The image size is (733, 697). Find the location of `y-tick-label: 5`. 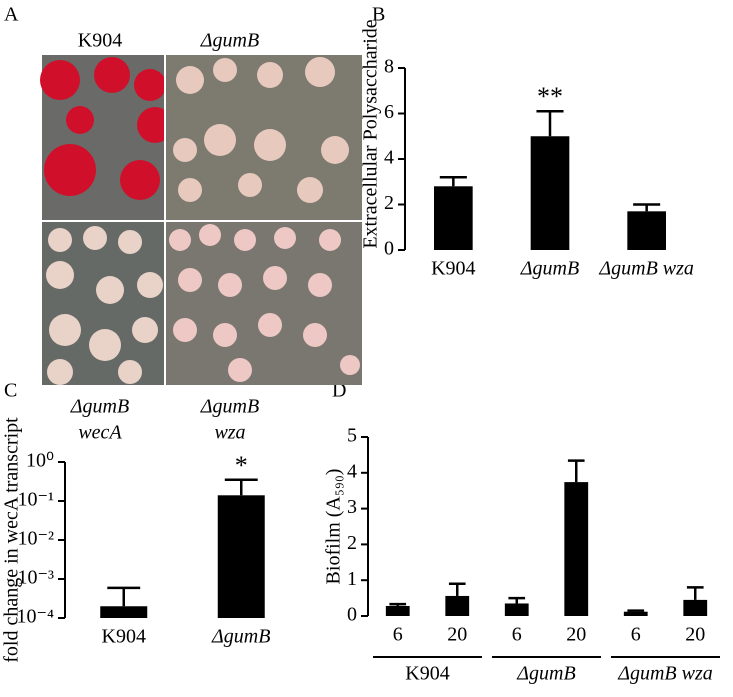

y-tick-label: 5 is located at coordinates (352, 436).